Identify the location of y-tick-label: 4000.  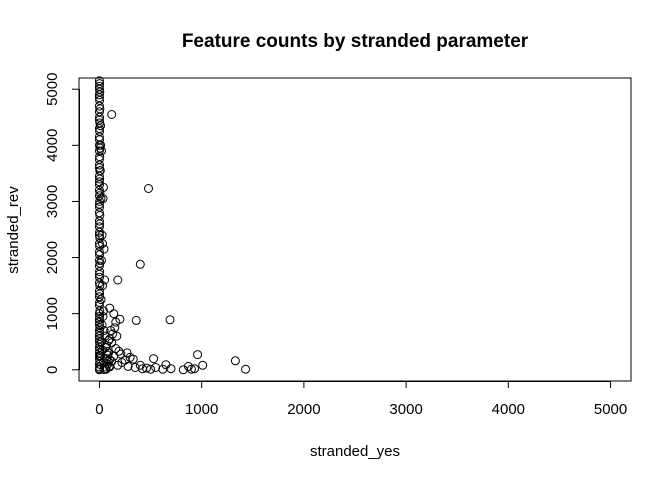
(52, 145).